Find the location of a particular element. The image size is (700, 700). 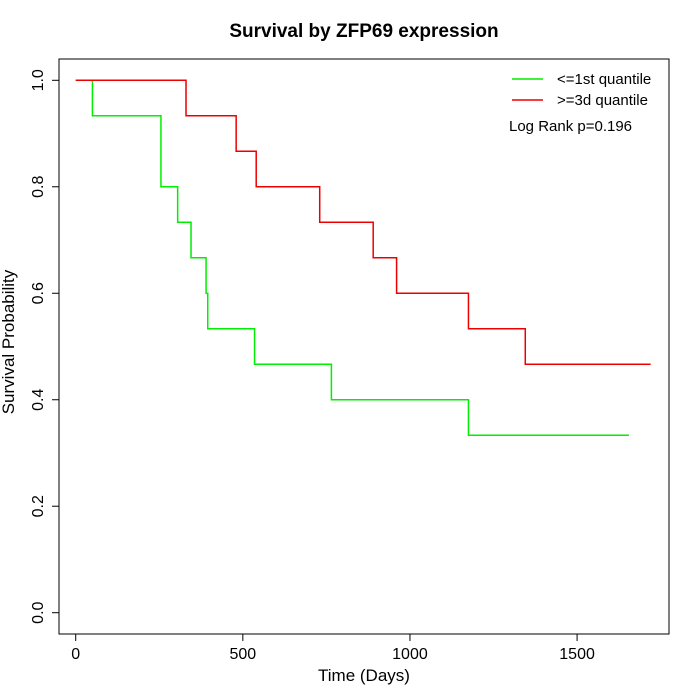

legend-label-low: <=1st quantile is located at coordinates (604, 79).